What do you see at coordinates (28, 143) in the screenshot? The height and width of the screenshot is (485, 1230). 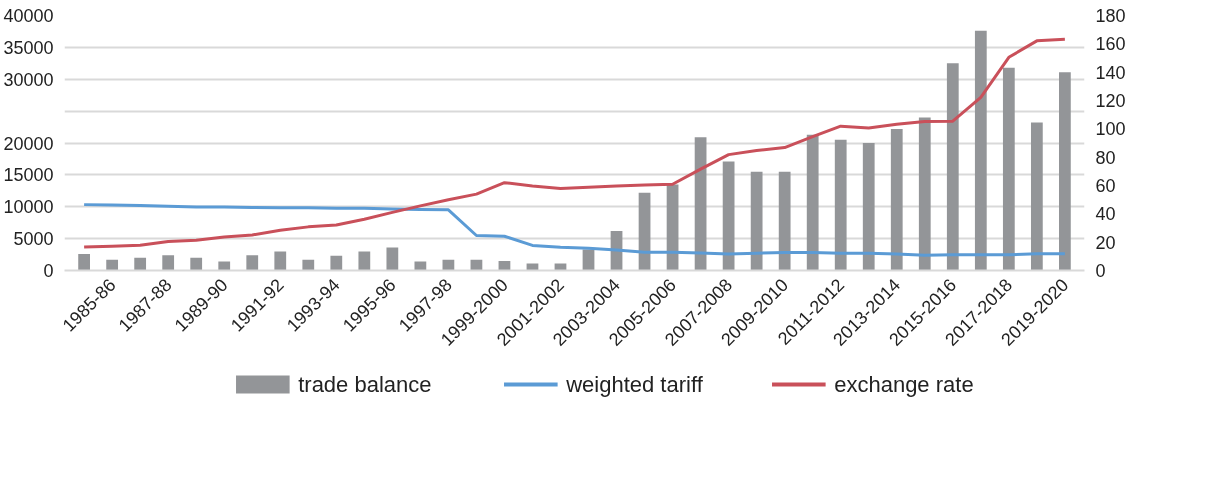 I see `y-tick-label: 20000` at bounding box center [28, 143].